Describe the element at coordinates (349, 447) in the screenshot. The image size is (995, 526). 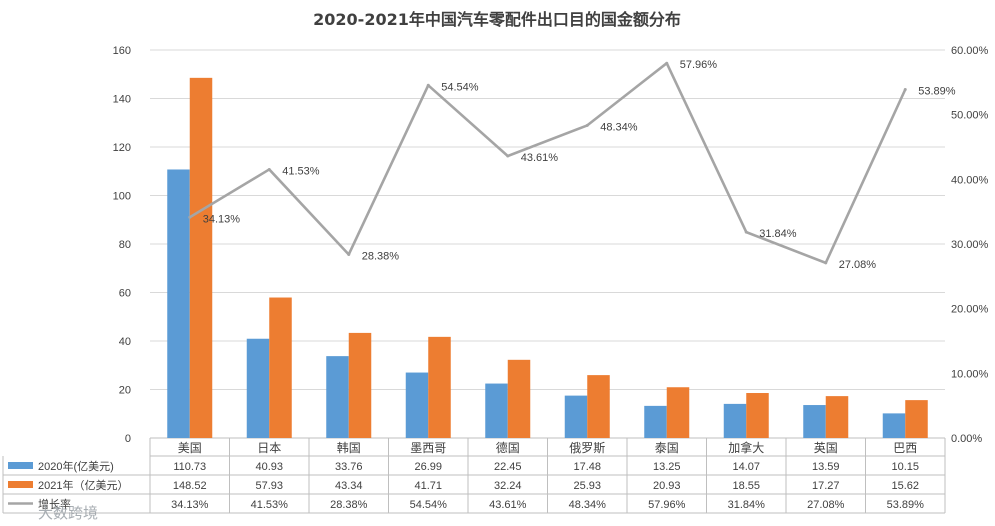
I see `category-label: 韩国` at that location.